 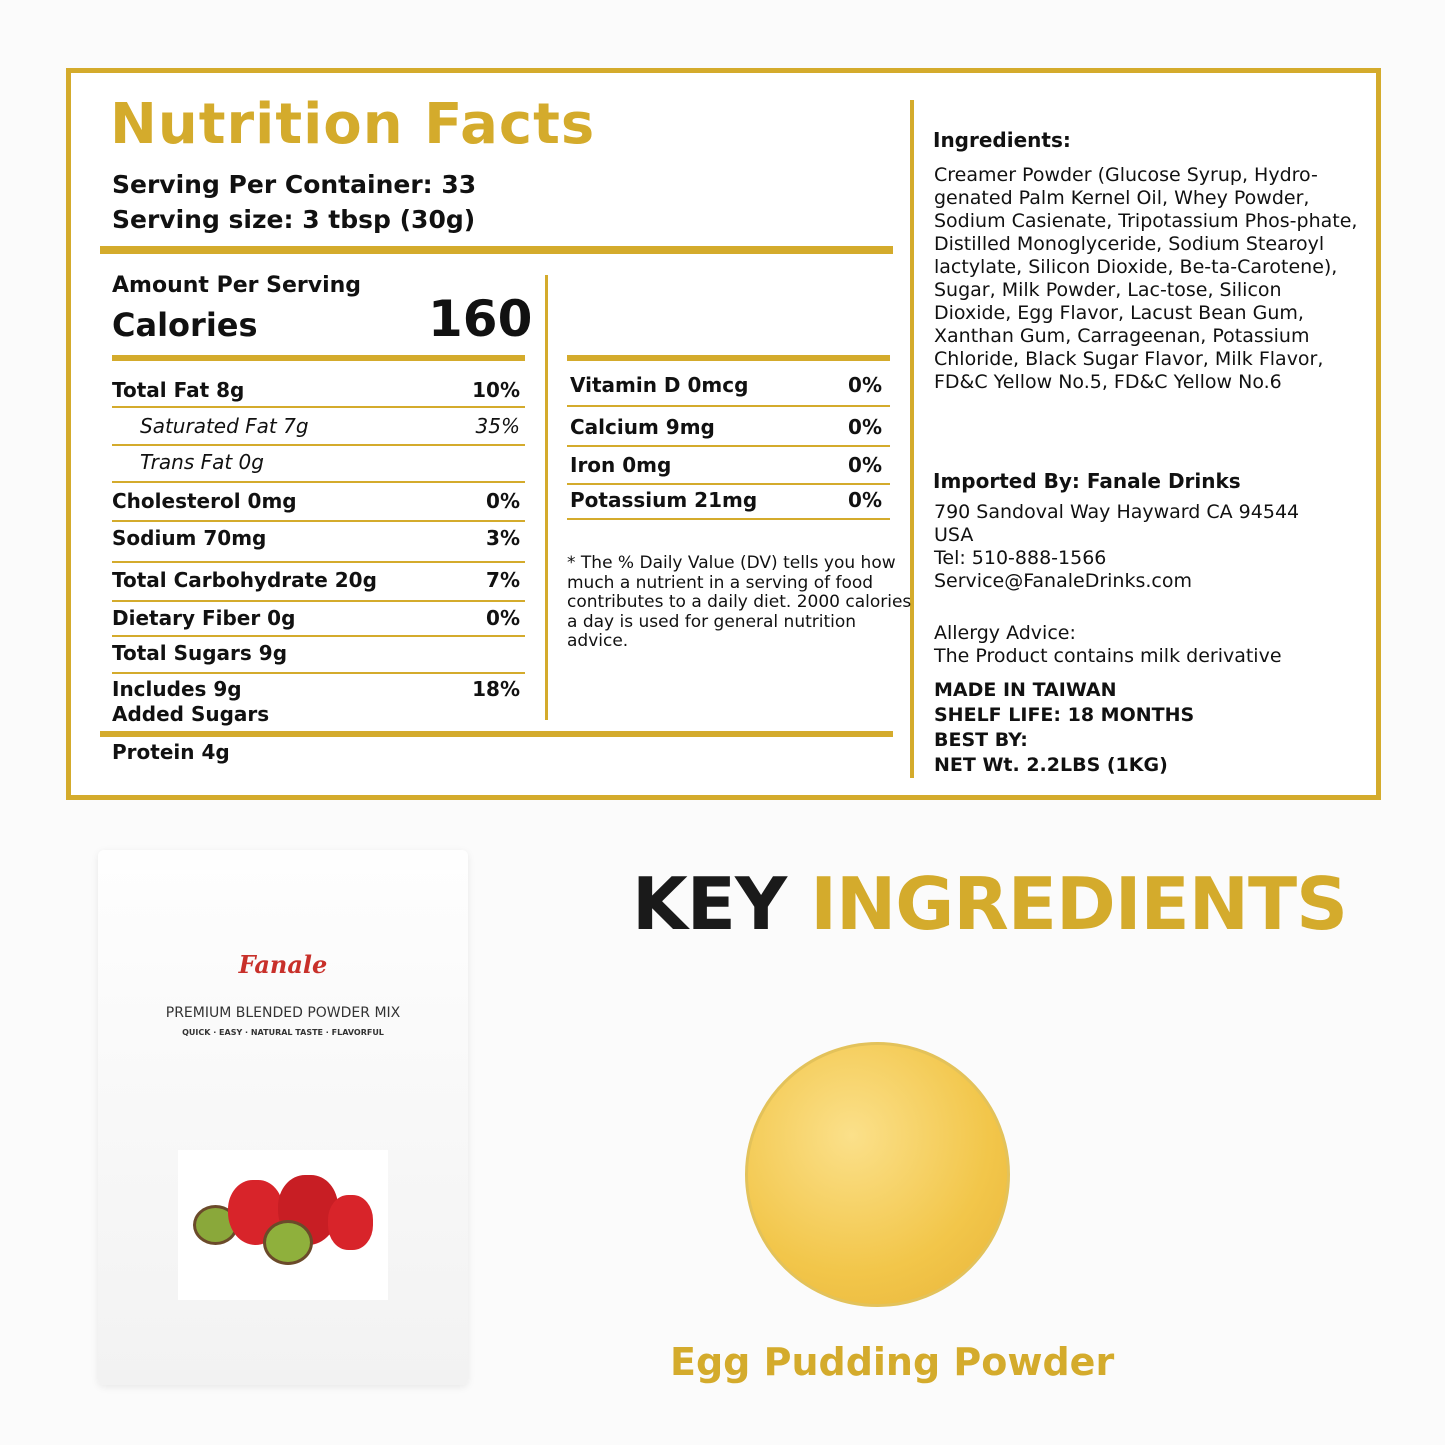 I want to click on nutrient-row: Total Fat 8g 10%, so click(x=316, y=390).